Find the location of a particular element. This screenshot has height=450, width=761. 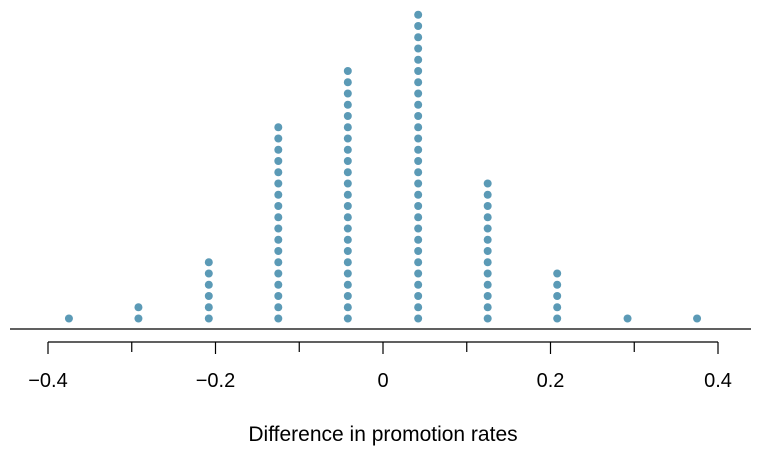

x-tick-label: 0.2 is located at coordinates (551, 381).